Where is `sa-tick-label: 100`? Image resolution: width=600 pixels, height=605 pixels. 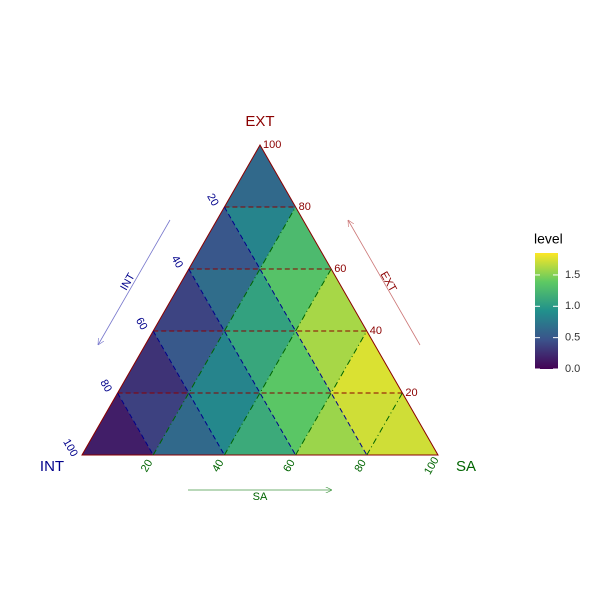
sa-tick-label: 100 is located at coordinates (432, 466).